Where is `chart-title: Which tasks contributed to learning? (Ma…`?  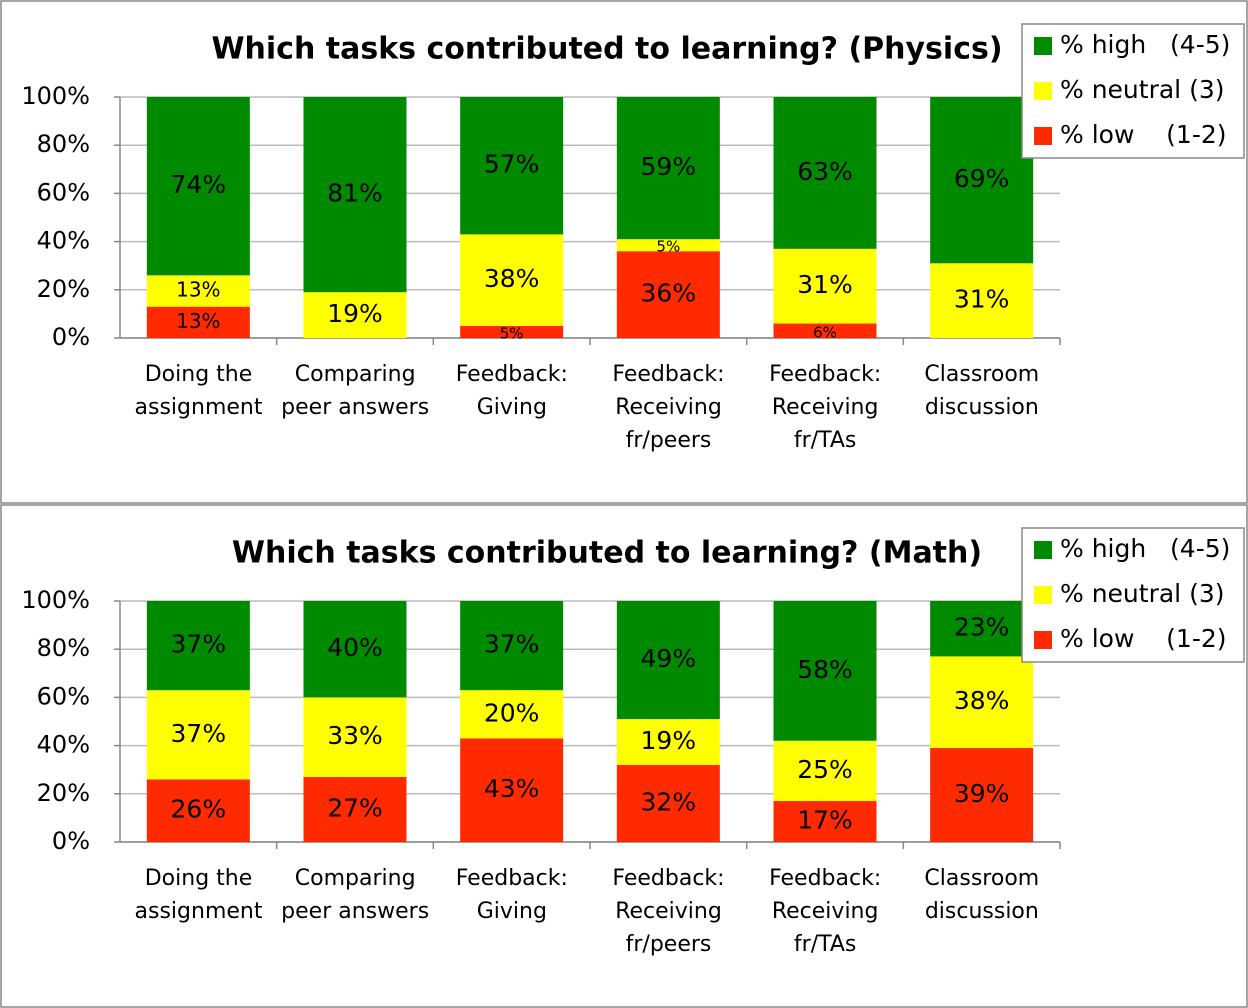 chart-title: Which tasks contributed to learning? (Ma… is located at coordinates (607, 553).